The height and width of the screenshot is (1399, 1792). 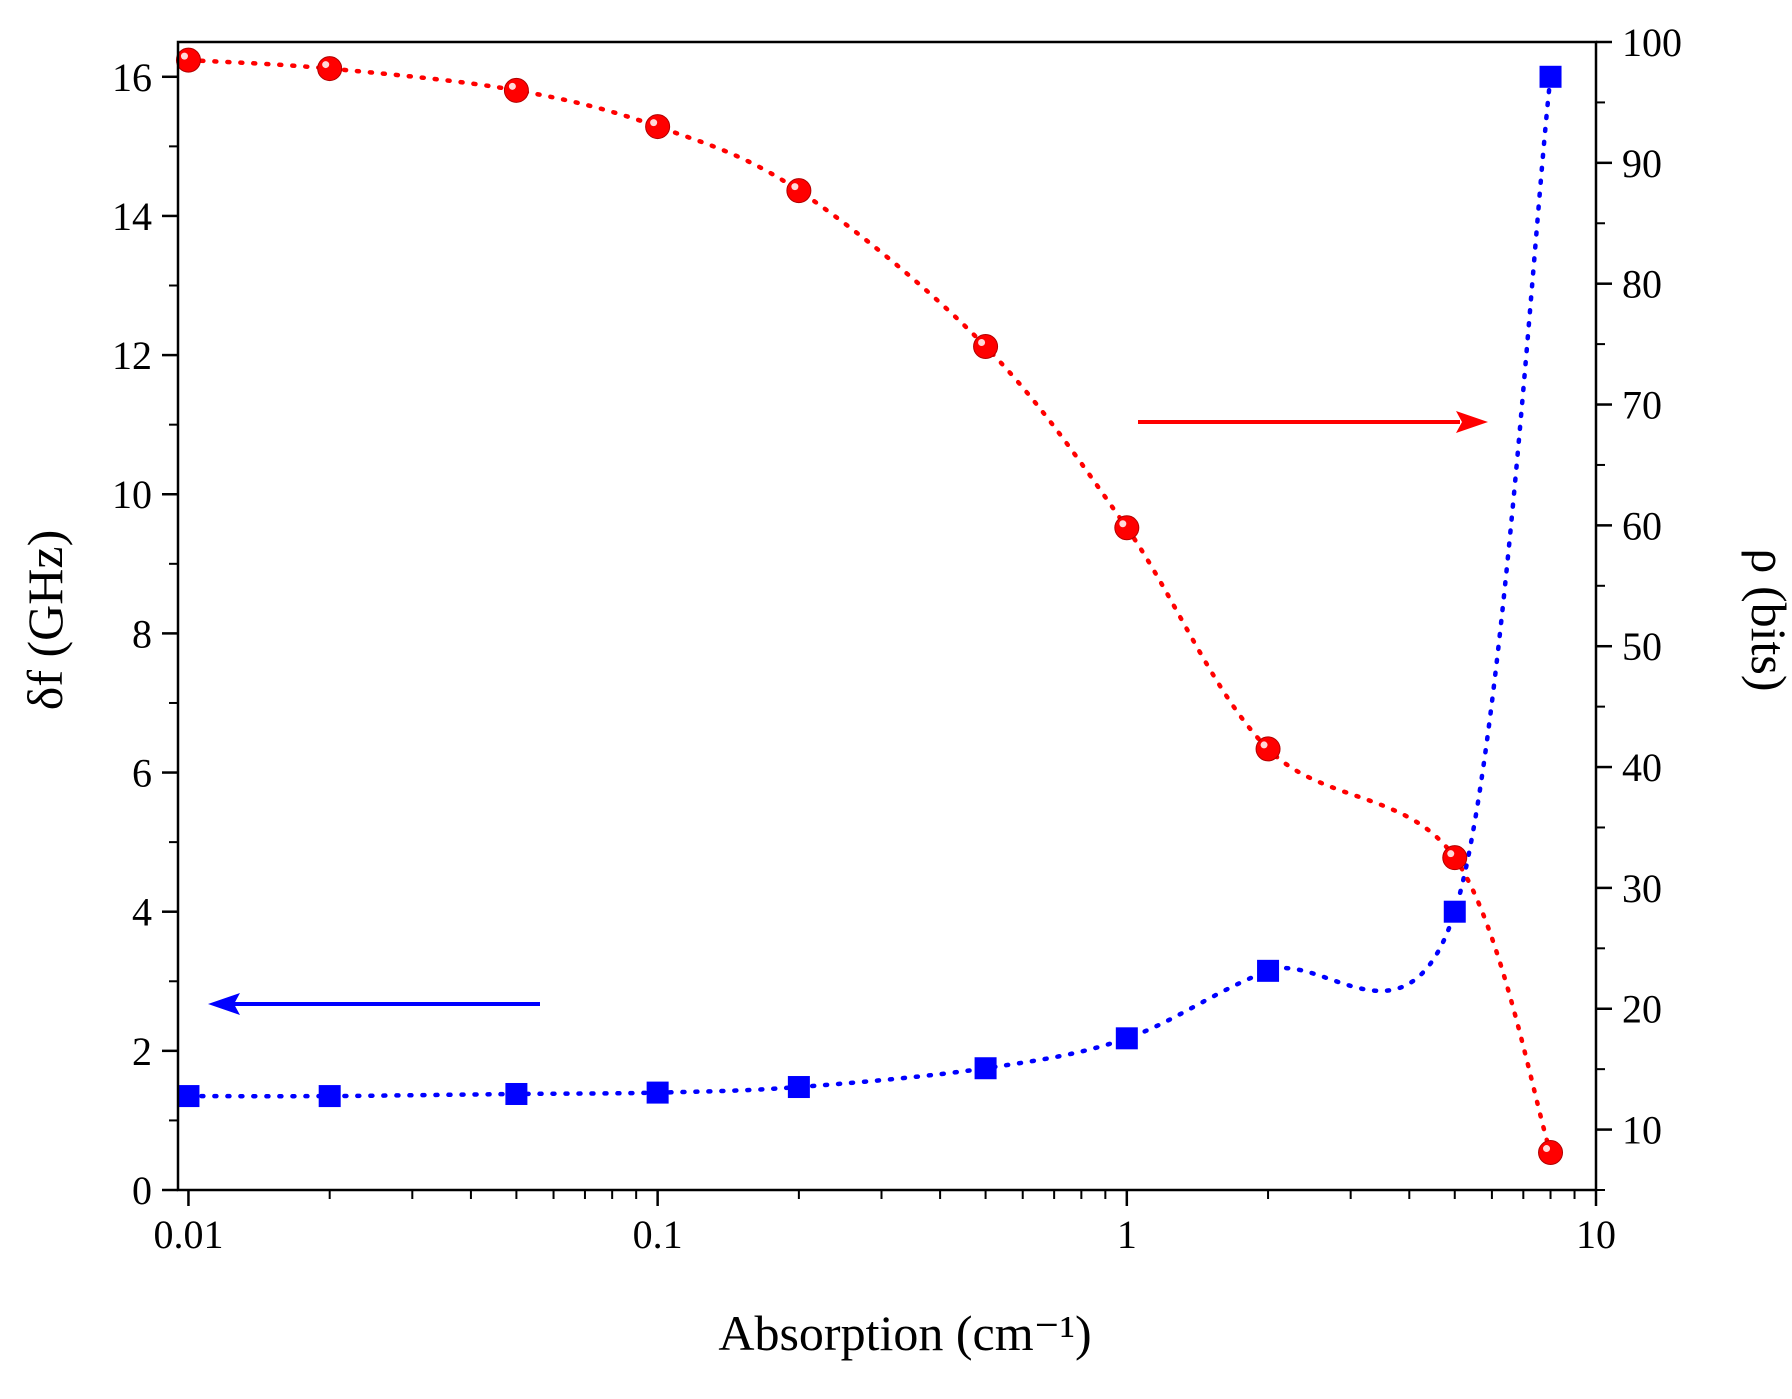 What do you see at coordinates (188, 1234) in the screenshot?
I see `x-tick-label: 0.01` at bounding box center [188, 1234].